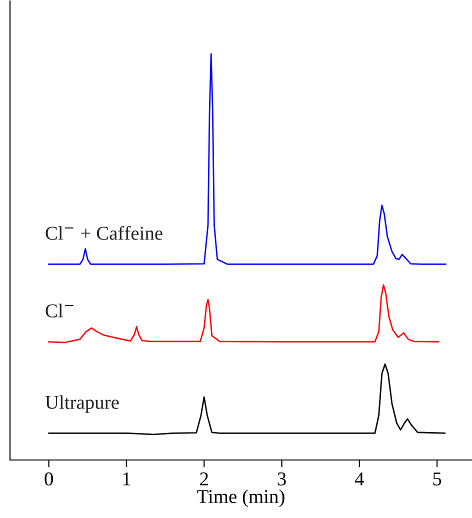 This screenshot has width=472, height=518. Describe the element at coordinates (126, 479) in the screenshot. I see `x-tick-label: 1` at that location.